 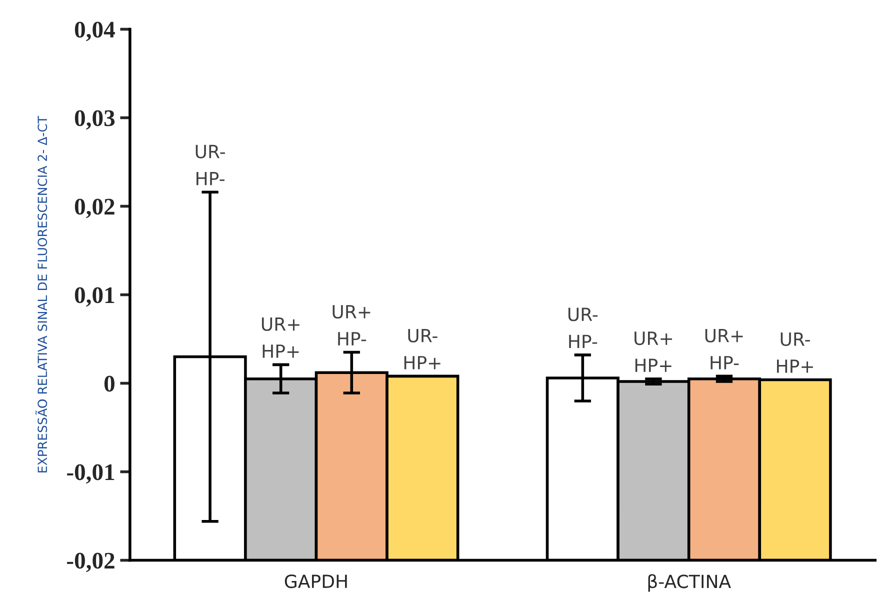 What do you see at coordinates (422, 349) in the screenshot?
I see `series-label: UR- HP+` at bounding box center [422, 349].